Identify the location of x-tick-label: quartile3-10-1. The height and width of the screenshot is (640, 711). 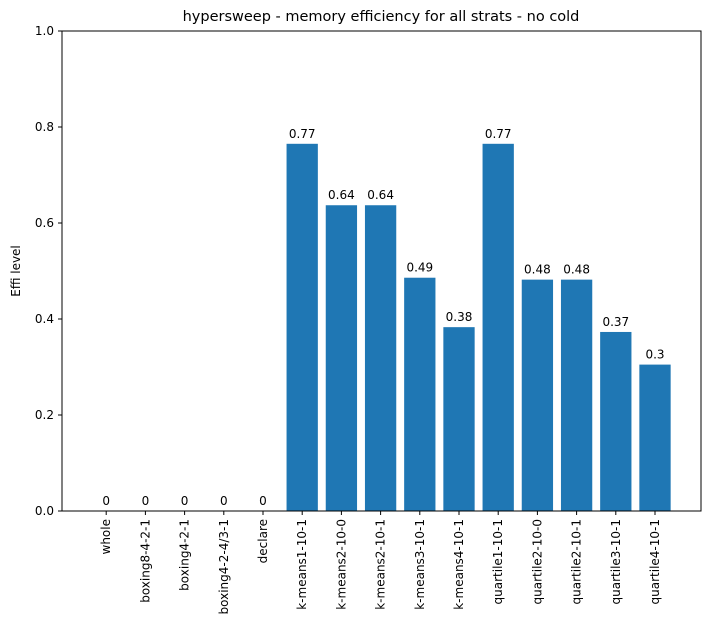
(616, 561).